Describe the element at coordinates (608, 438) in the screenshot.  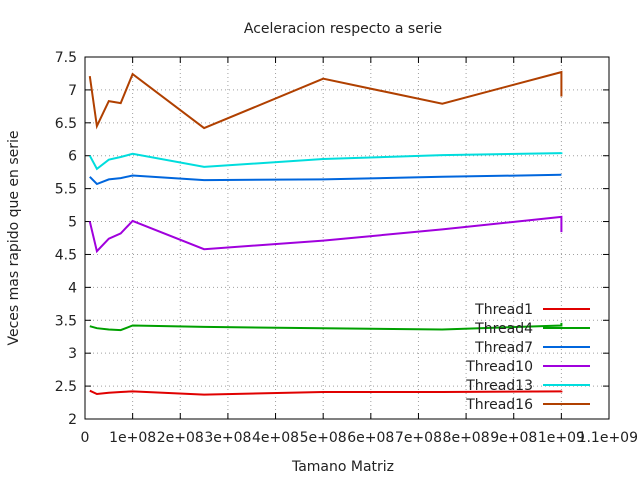
I see `x-tick-label: 1.1e+09` at that location.